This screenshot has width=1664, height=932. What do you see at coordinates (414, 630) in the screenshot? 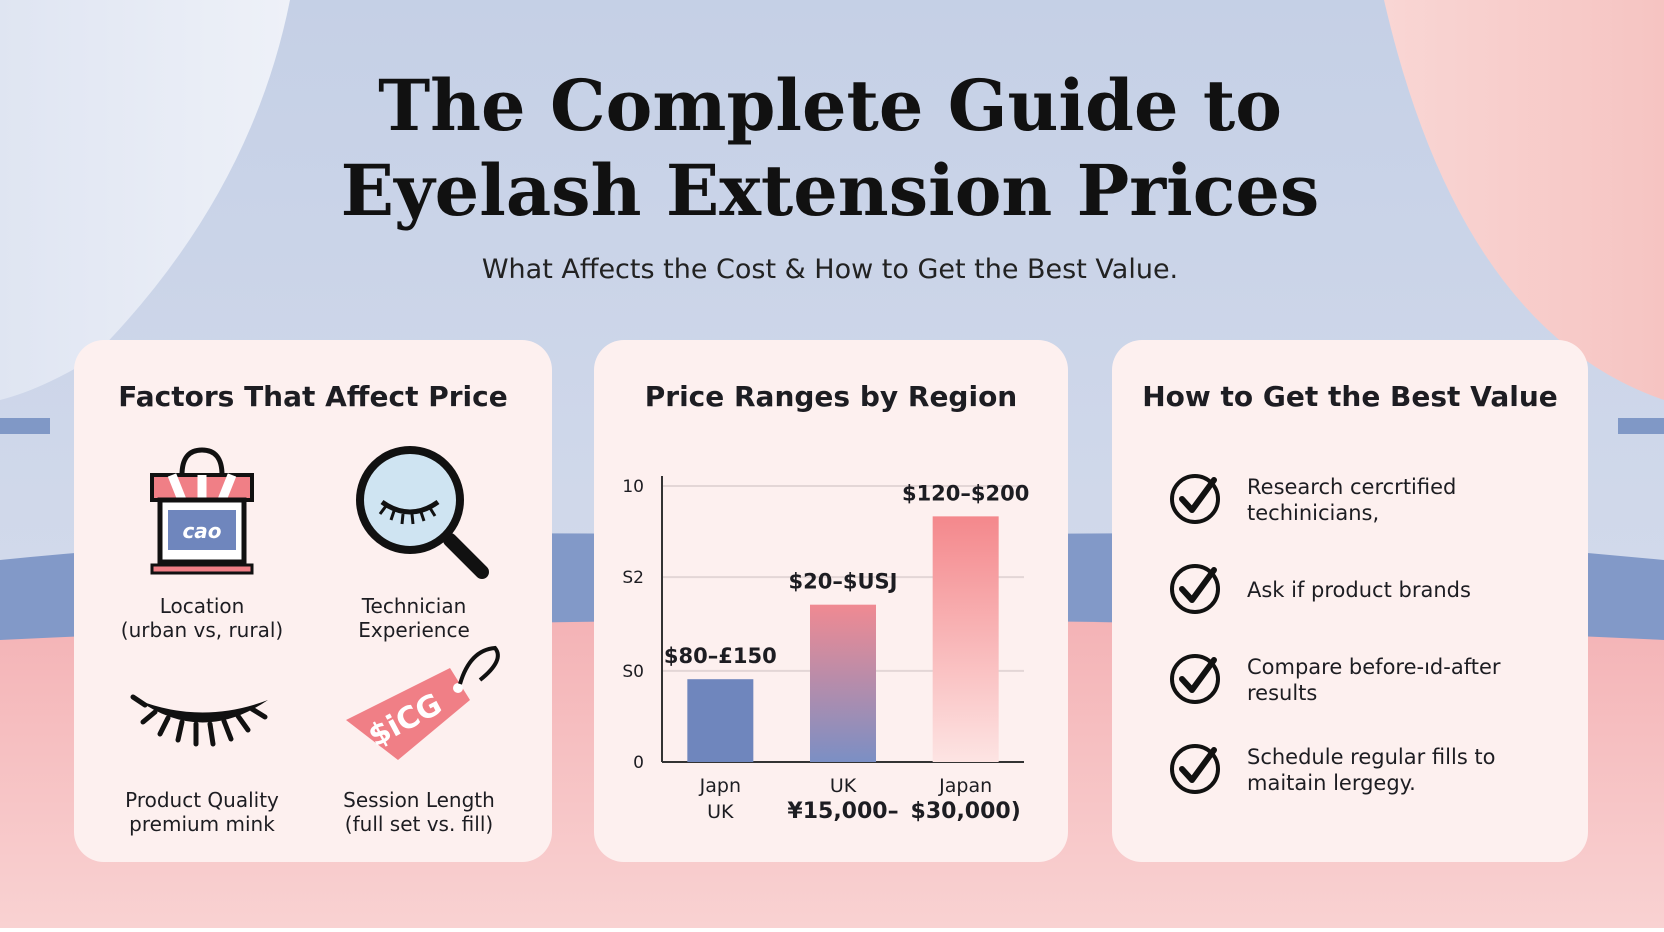
I see `factor-label: Experience` at bounding box center [414, 630].